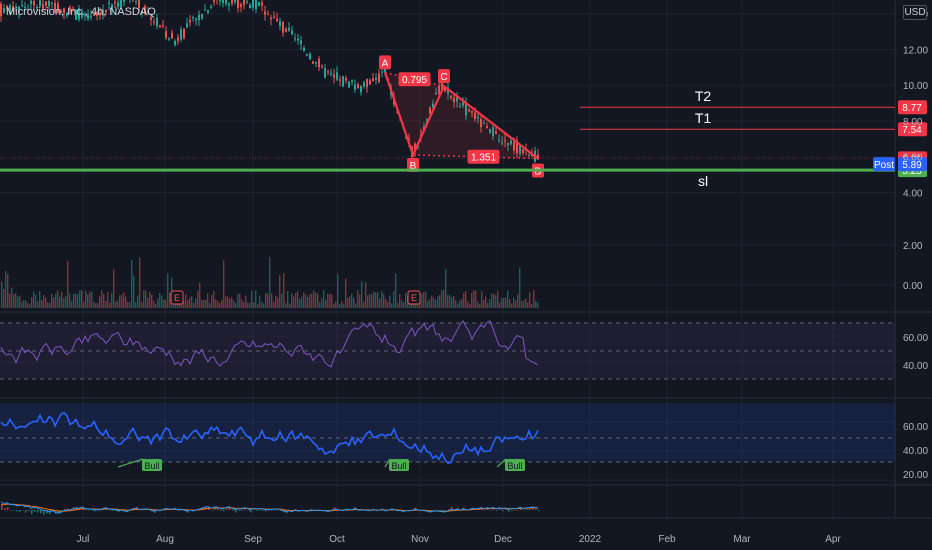 The image size is (932, 550). Describe the element at coordinates (443, 77) in the screenshot. I see `pattern-point-c: C` at that location.